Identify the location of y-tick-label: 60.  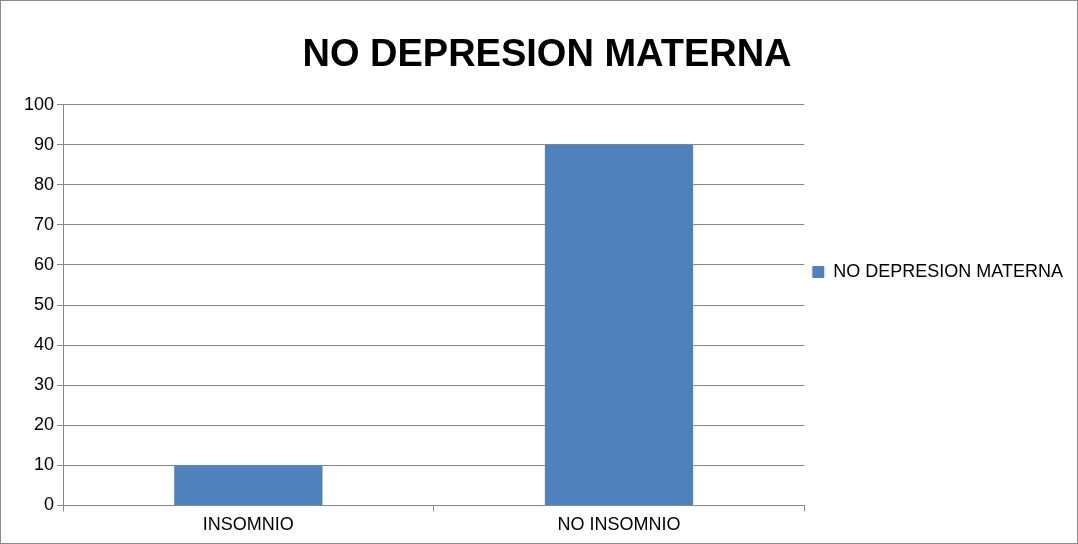
(44, 263).